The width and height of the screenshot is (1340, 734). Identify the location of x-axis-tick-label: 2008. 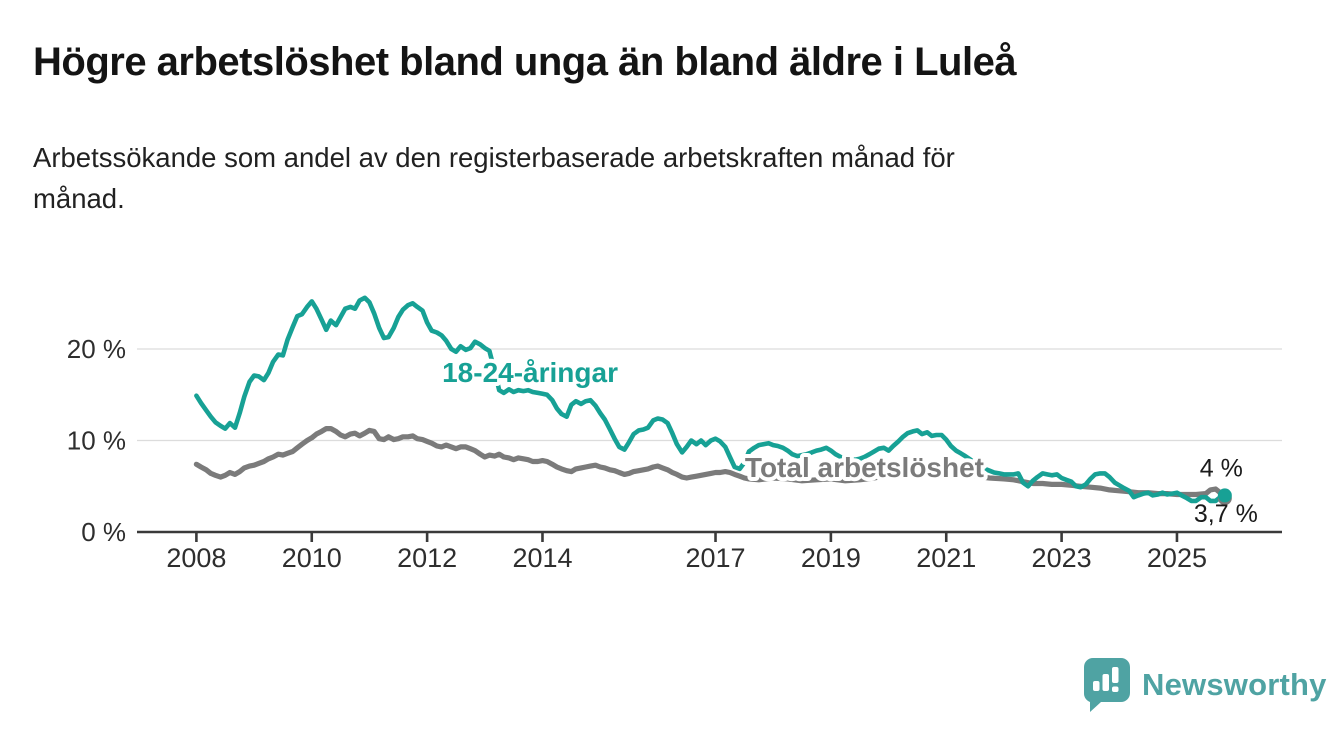
(196, 558).